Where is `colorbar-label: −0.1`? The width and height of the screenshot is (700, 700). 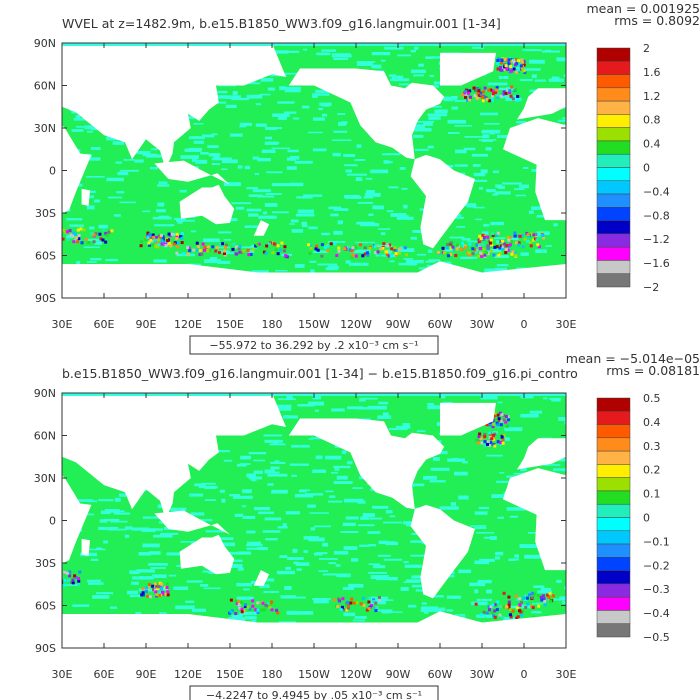
colorbar-label: −0.1 is located at coordinates (656, 541).